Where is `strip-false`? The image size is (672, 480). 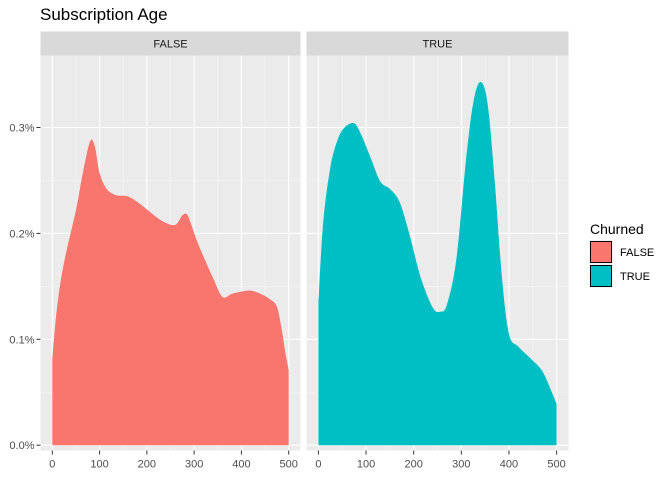 strip-false is located at coordinates (170, 43).